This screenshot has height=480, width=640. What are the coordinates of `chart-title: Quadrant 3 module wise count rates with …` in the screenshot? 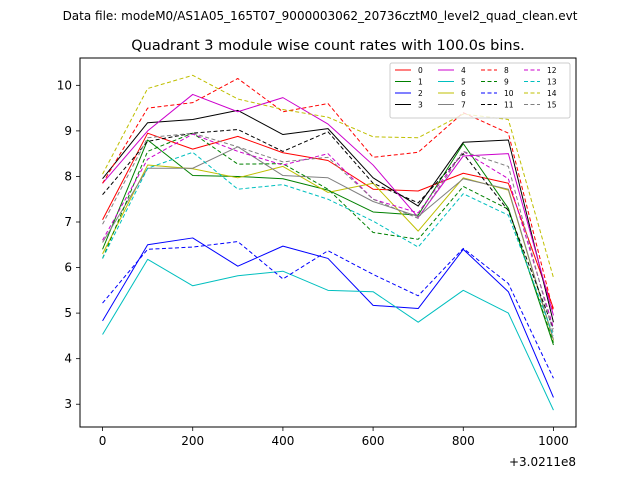 It's located at (328, 46).